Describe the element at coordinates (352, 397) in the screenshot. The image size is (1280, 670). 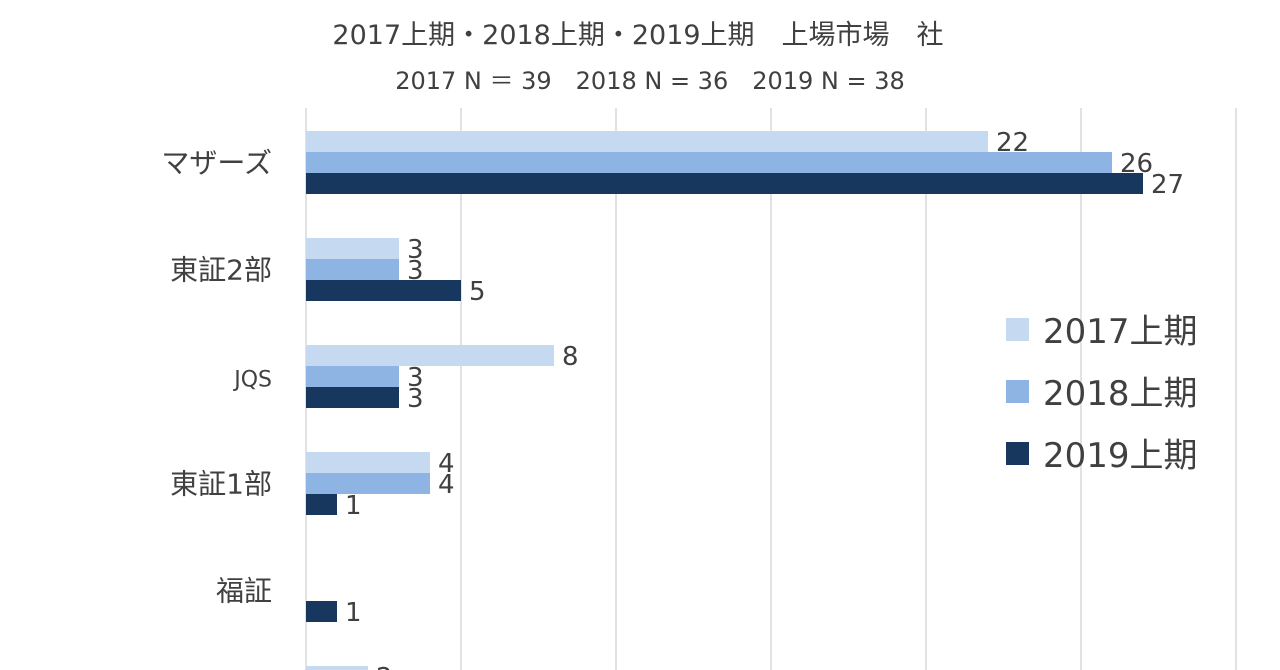
I see `bar-2019上期-JQS` at that location.